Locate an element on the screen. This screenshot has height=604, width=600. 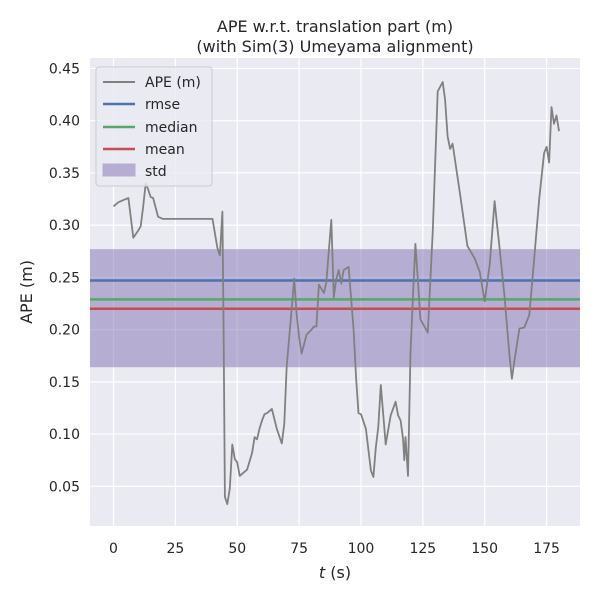
legend-std-swatch is located at coordinates (119, 170).